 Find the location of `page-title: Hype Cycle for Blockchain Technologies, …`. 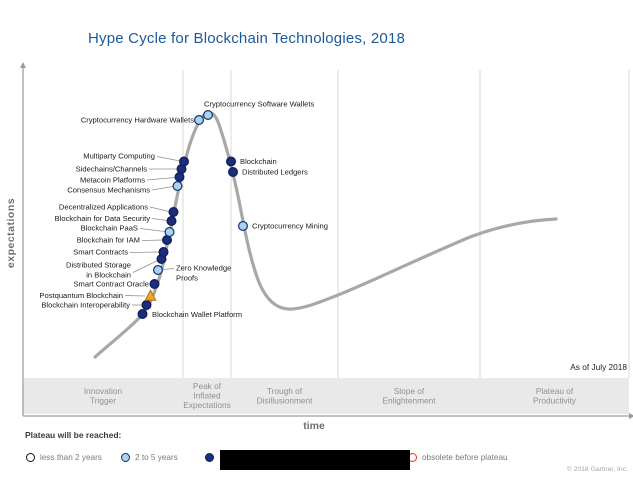

page-title: Hype Cycle for Blockchain Technologies, … is located at coordinates (247, 38).